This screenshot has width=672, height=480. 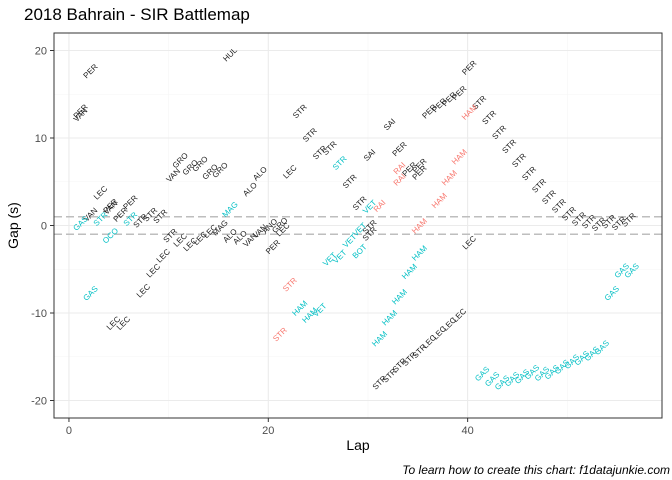 What do you see at coordinates (360, 251) in the screenshot?
I see `car-label-point: BOT` at bounding box center [360, 251].